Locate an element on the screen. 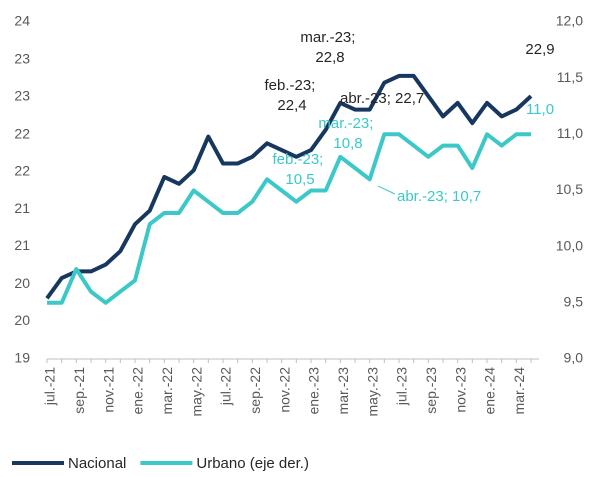 This screenshot has width=591, height=477. x-tick-label: jul.-22 is located at coordinates (226, 386).